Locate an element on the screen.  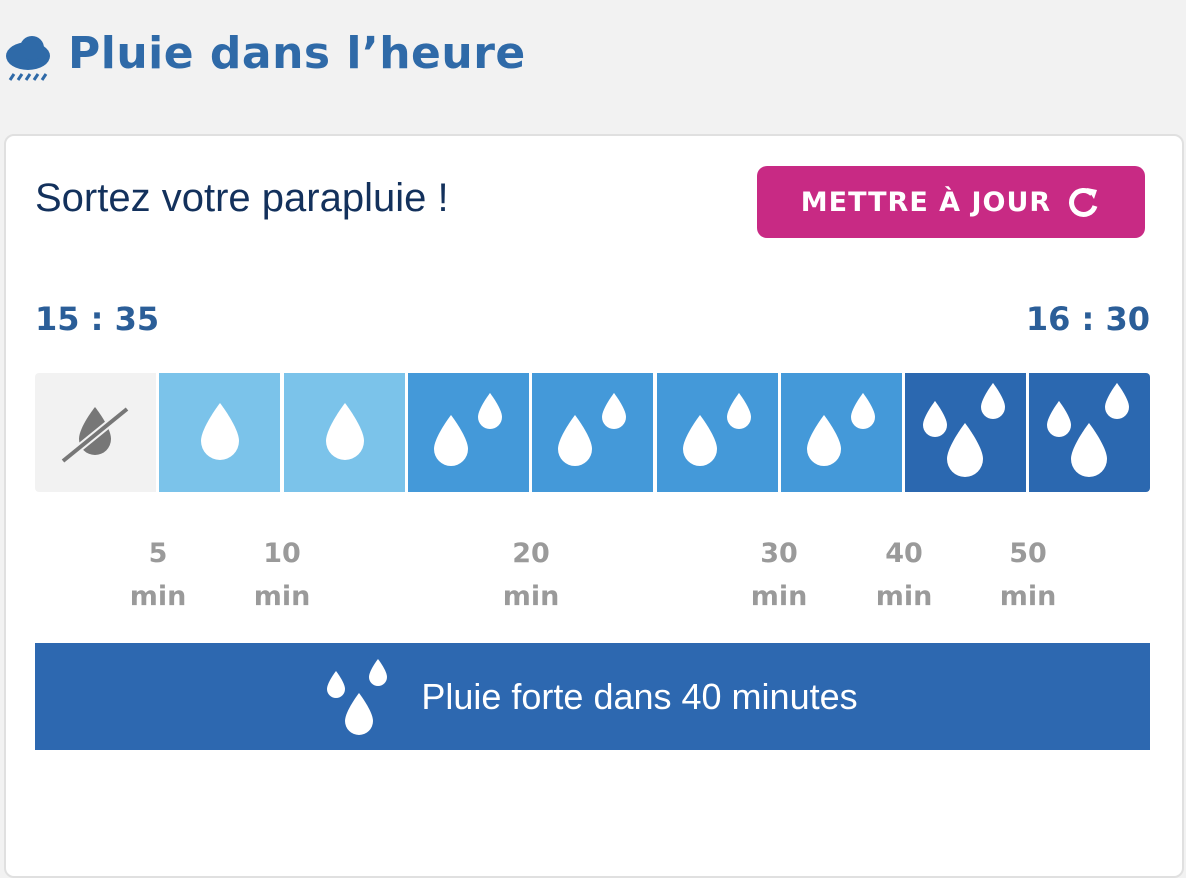
tick-number: 30 is located at coordinates (779, 553).